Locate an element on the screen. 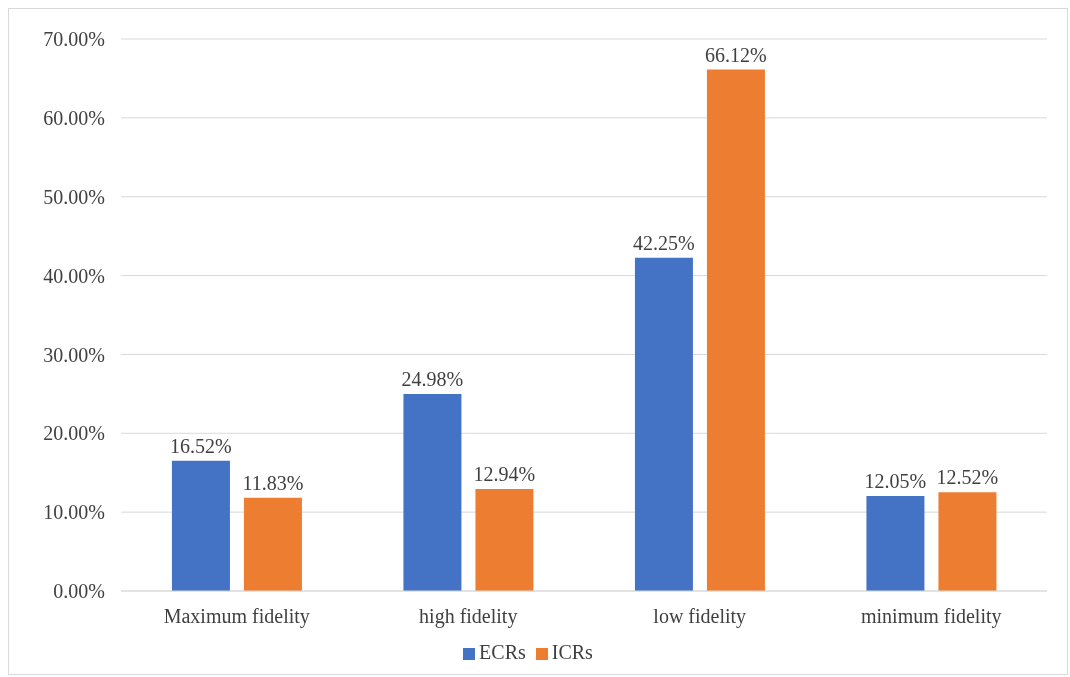 Image resolution: width=1070 pixels, height=677 pixels. x-tick-label: low fidelity is located at coordinates (700, 617).